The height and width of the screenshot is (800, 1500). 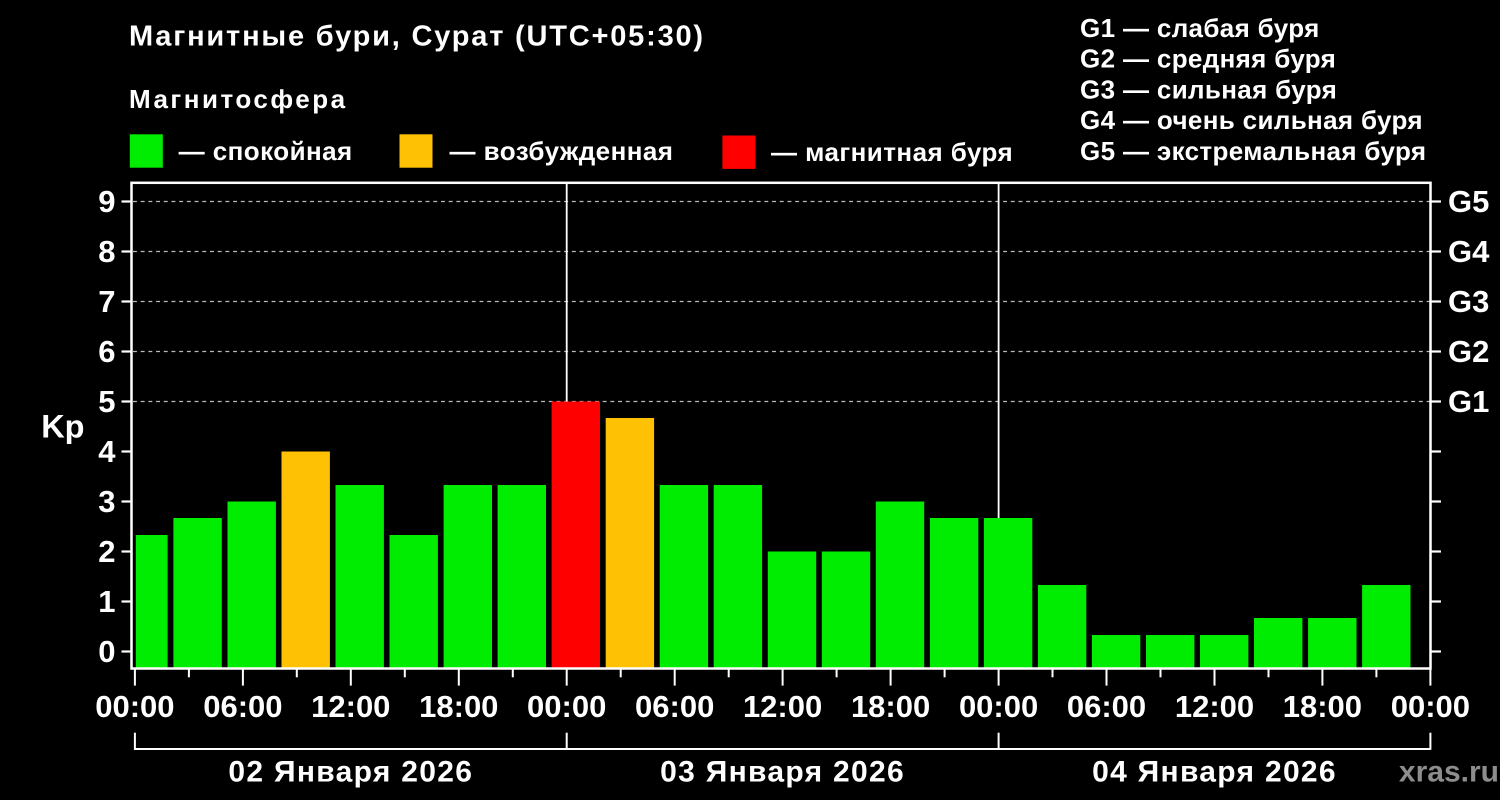 I want to click on svg-text: — магнитная буря, so click(x=892, y=152).